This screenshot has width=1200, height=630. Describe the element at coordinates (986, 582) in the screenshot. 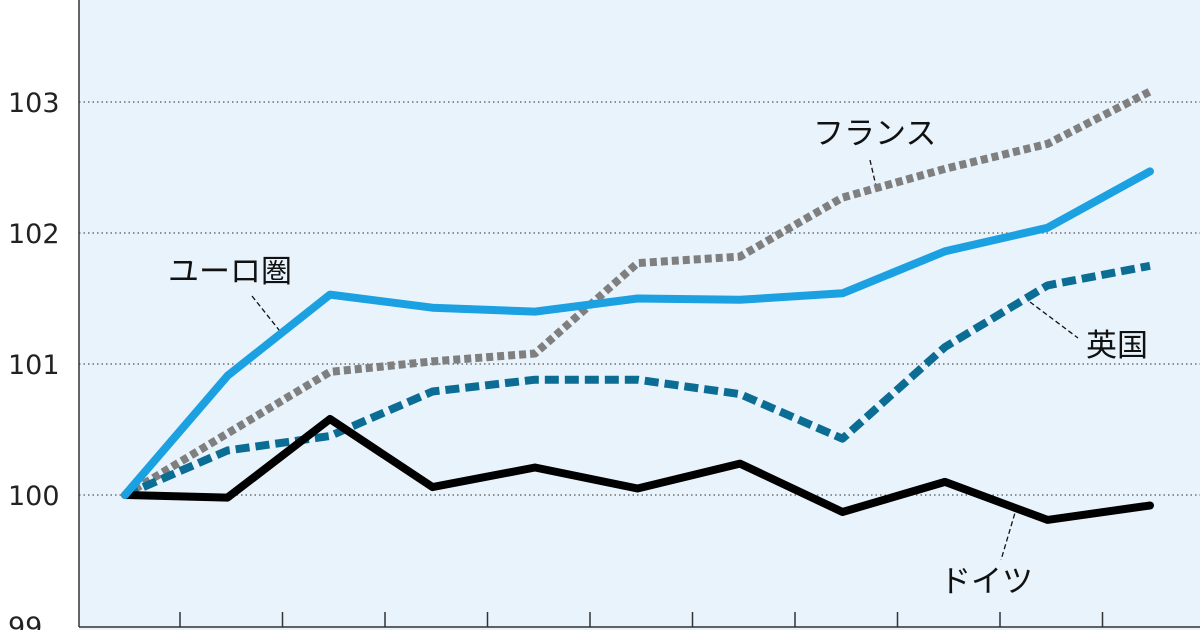

I see `series-label-germany: ドイツ` at that location.